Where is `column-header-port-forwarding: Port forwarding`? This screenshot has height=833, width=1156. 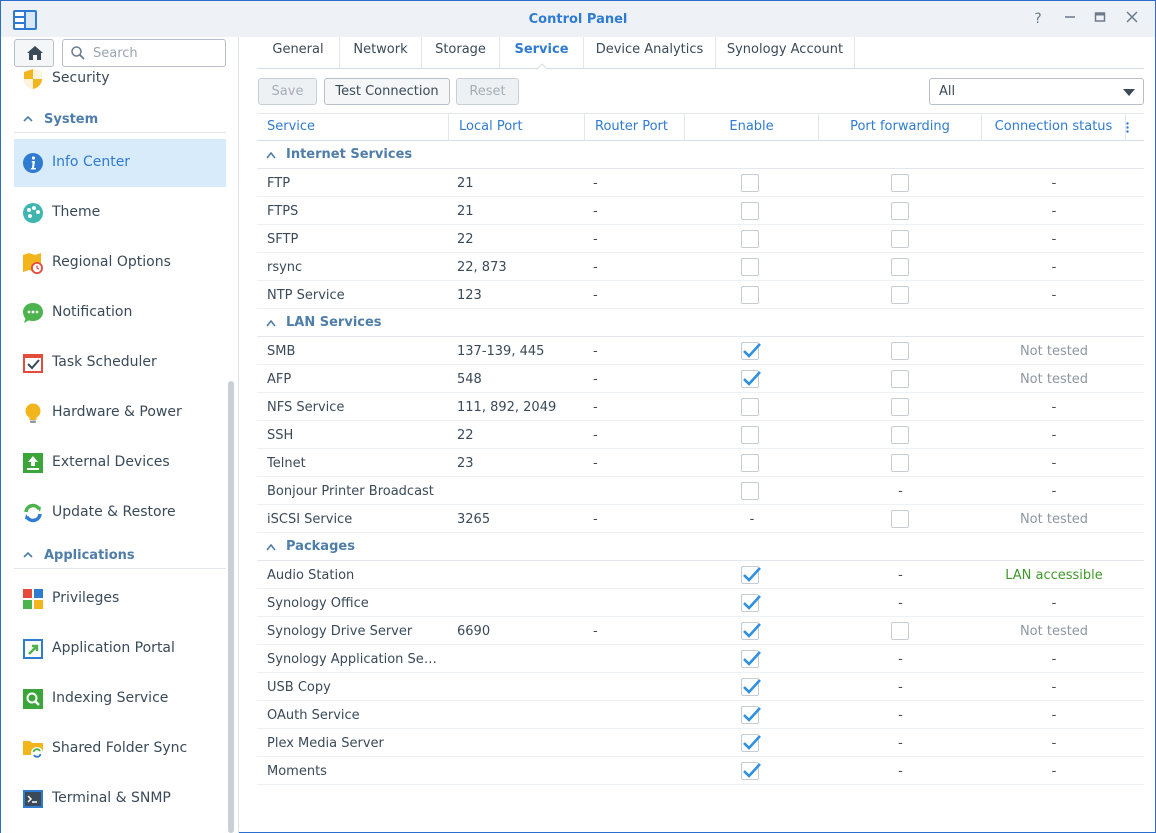 column-header-port-forwarding: Port forwarding is located at coordinates (900, 127).